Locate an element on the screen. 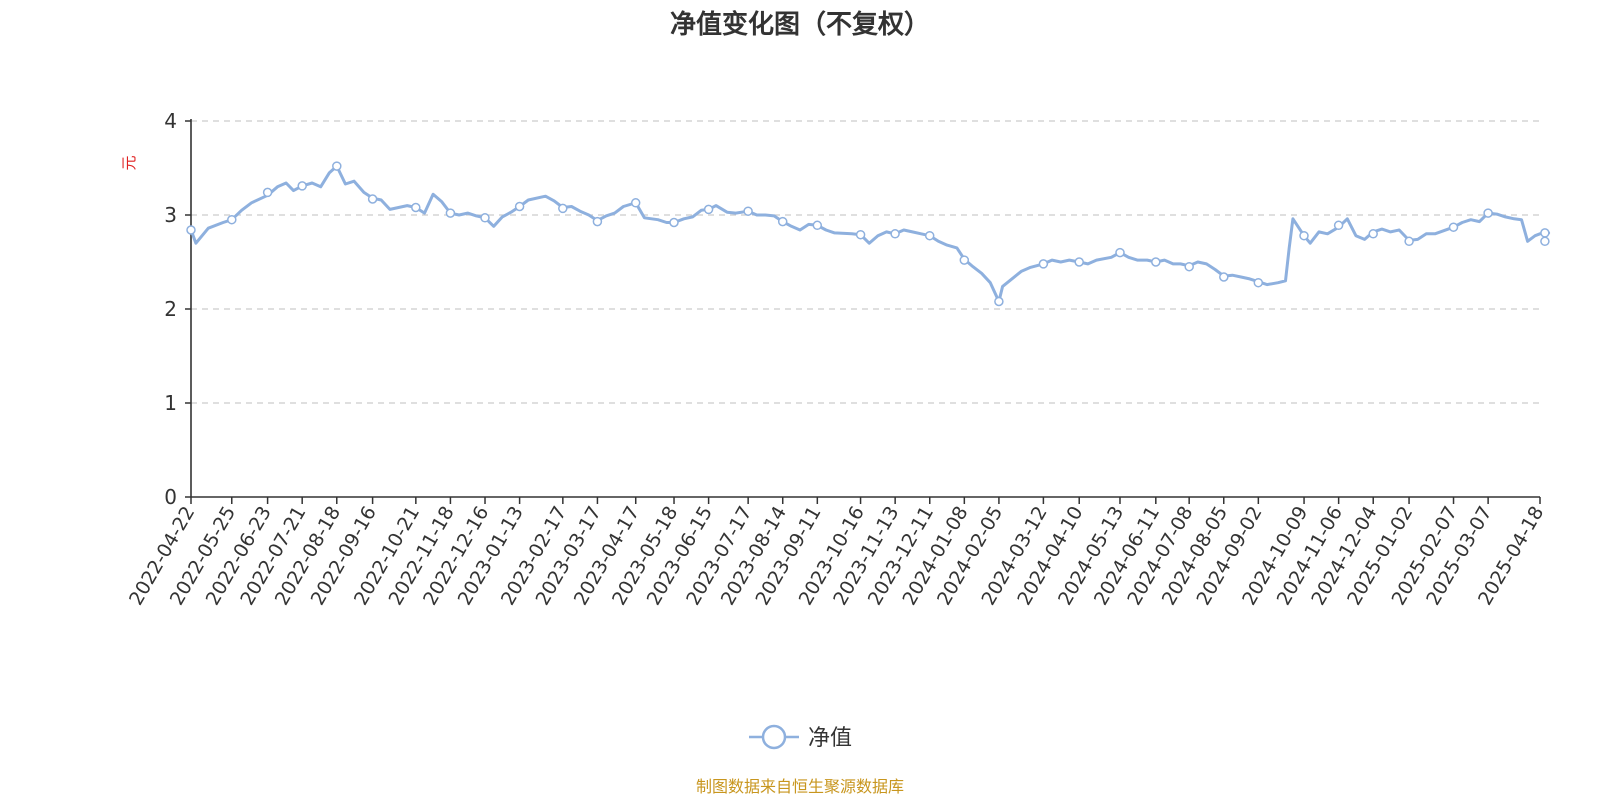 The width and height of the screenshot is (1600, 800). legend-circle-icon is located at coordinates (774, 737).